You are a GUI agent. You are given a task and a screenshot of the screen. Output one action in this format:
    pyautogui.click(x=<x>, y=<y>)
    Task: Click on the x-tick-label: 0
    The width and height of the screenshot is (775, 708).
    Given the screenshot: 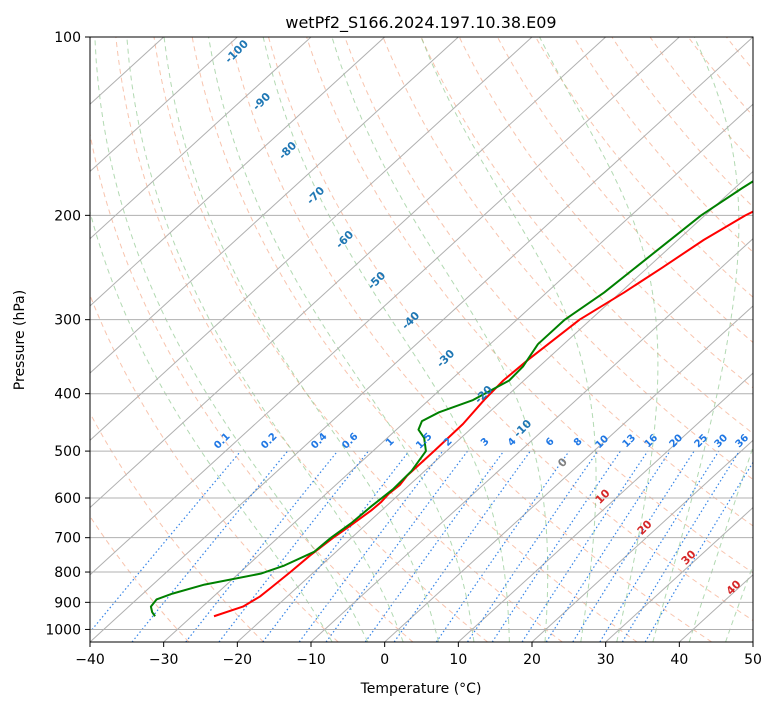 What is the action you would take?
    pyautogui.click(x=384, y=660)
    